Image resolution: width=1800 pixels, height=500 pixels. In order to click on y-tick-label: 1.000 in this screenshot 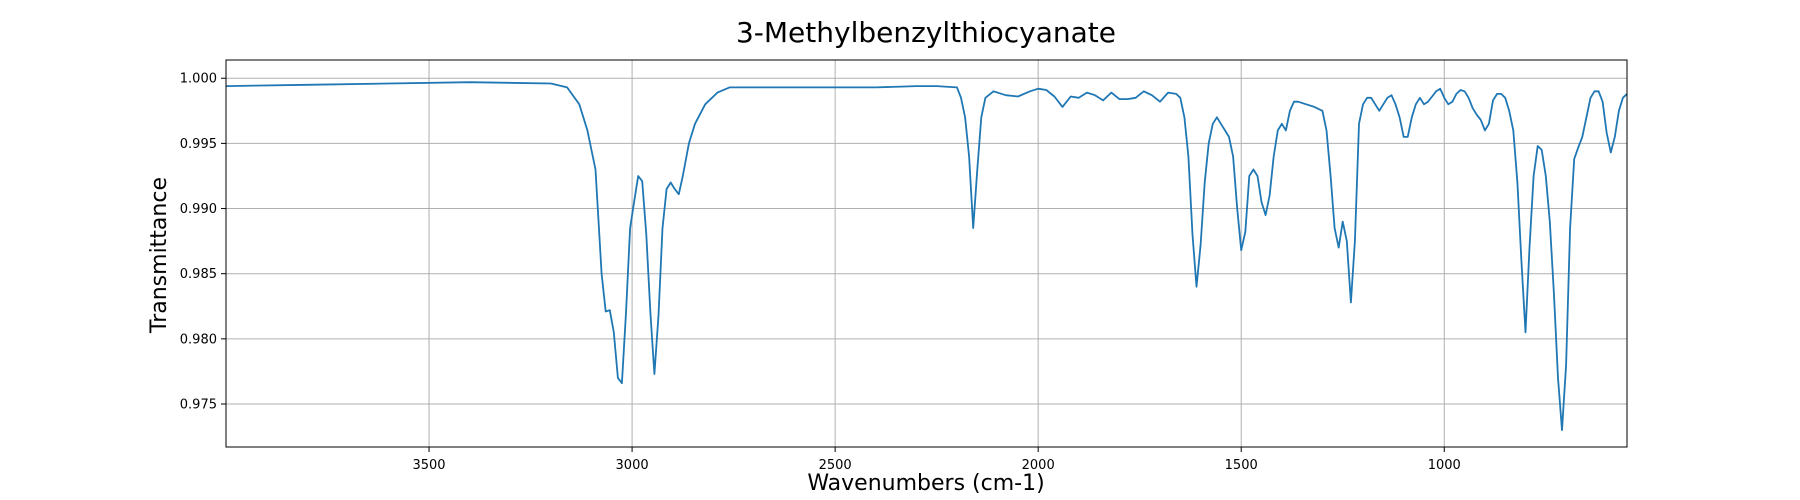, I will do `click(198, 79)`.